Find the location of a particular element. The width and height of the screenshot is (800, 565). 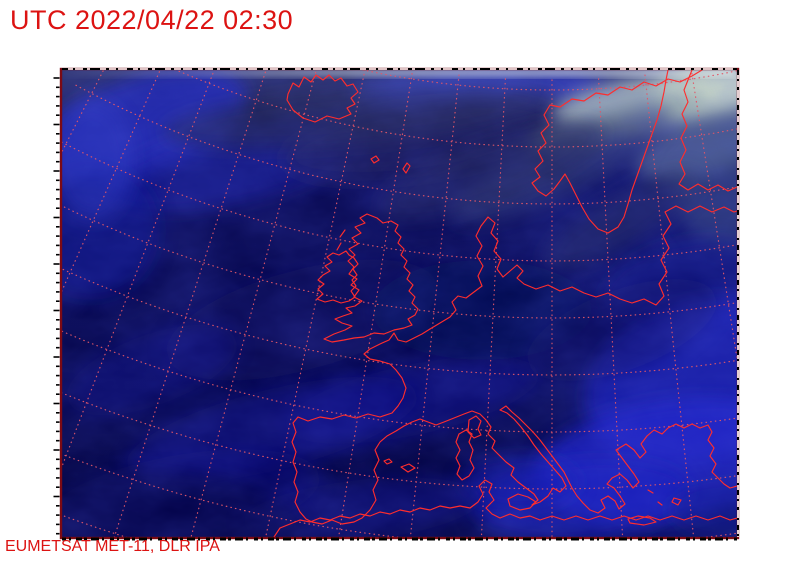

coastline-scandinavia is located at coordinates (617, 152).